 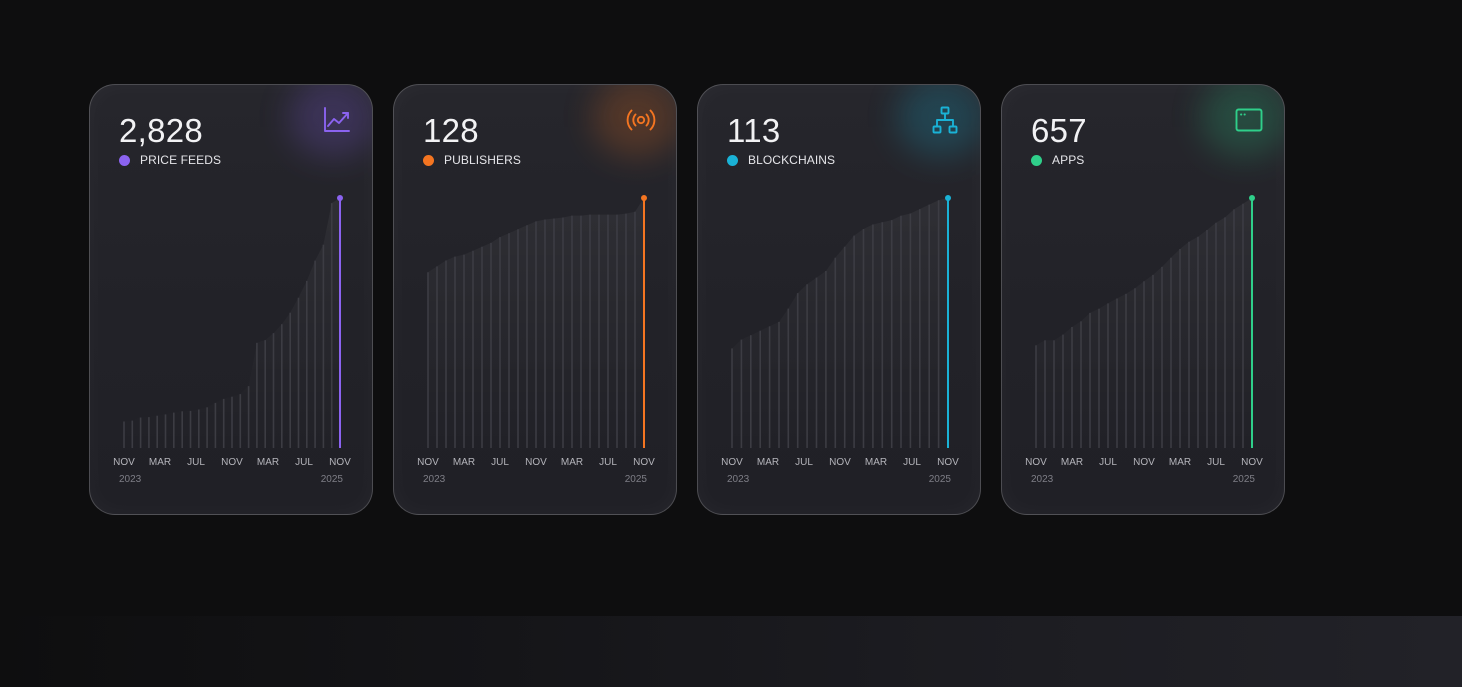 I want to click on chart-price-feeds, so click(x=233, y=321).